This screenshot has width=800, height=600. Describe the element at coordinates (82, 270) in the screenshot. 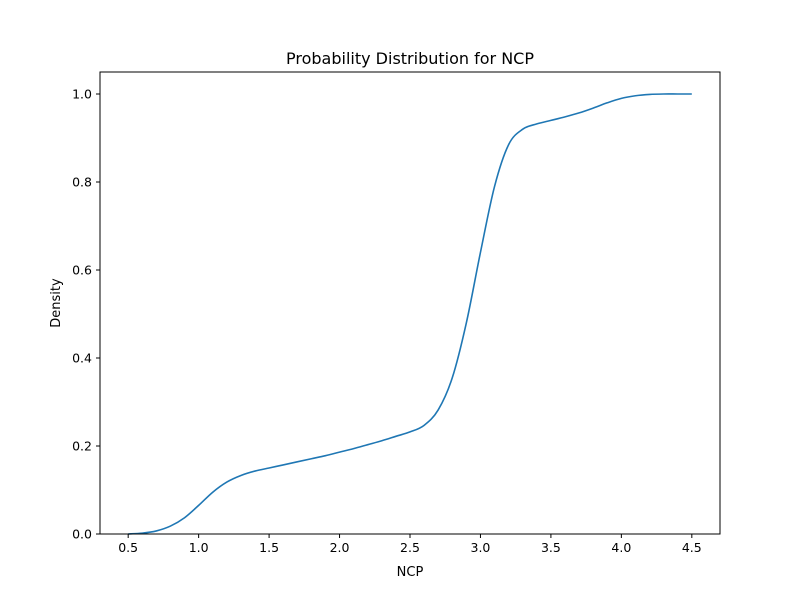

I see `y-tick-label: 0.6` at that location.